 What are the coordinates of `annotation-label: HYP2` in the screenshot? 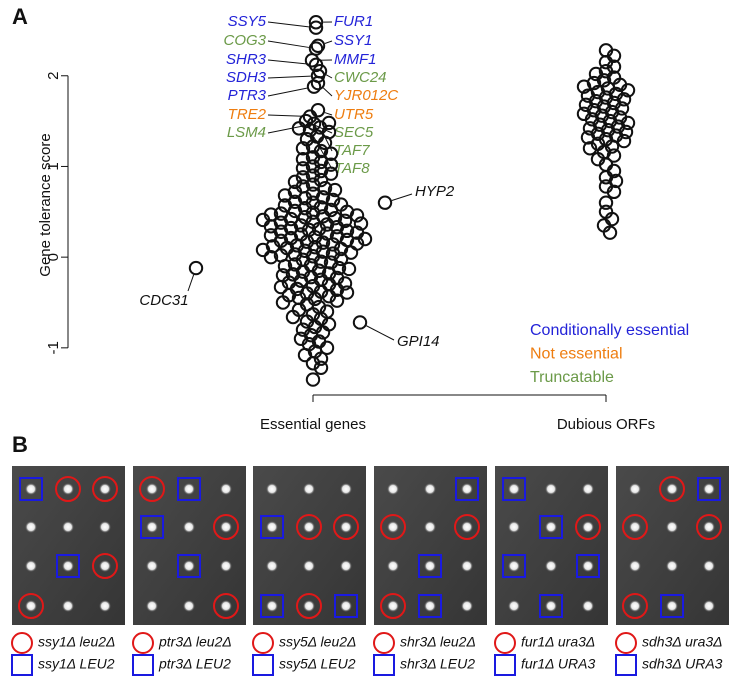 It's located at (435, 191).